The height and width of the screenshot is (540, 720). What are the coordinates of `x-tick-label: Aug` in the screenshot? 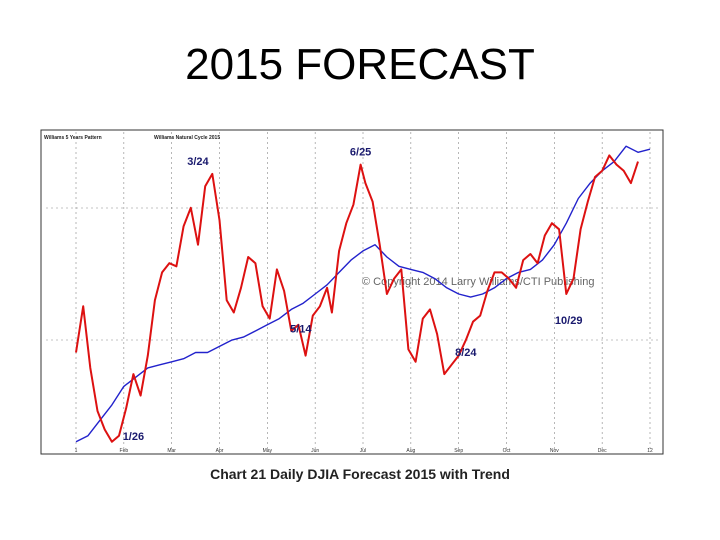 It's located at (410, 451).